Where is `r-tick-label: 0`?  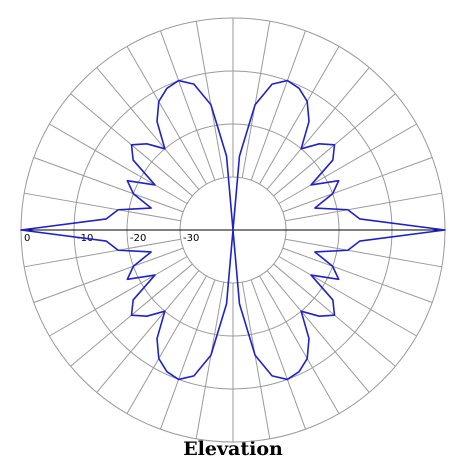
r-tick-label: 0 is located at coordinates (27, 238).